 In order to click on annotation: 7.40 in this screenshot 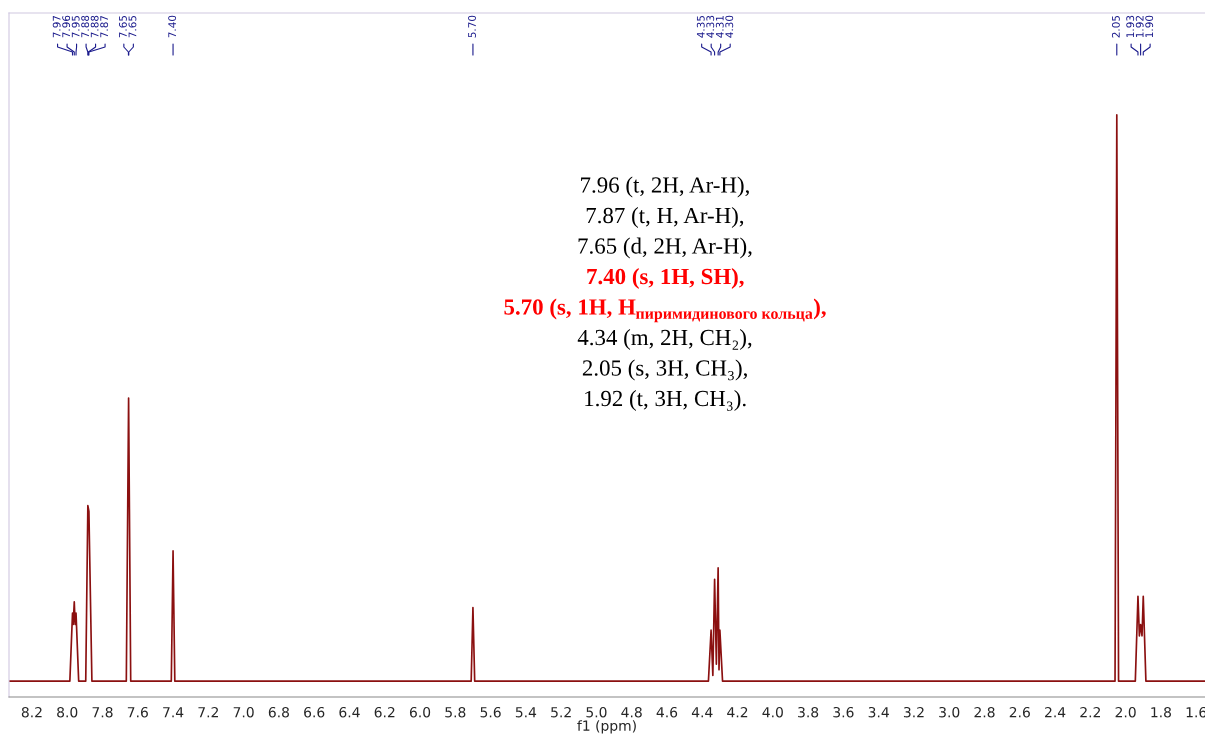, I will do `click(172, 26)`.